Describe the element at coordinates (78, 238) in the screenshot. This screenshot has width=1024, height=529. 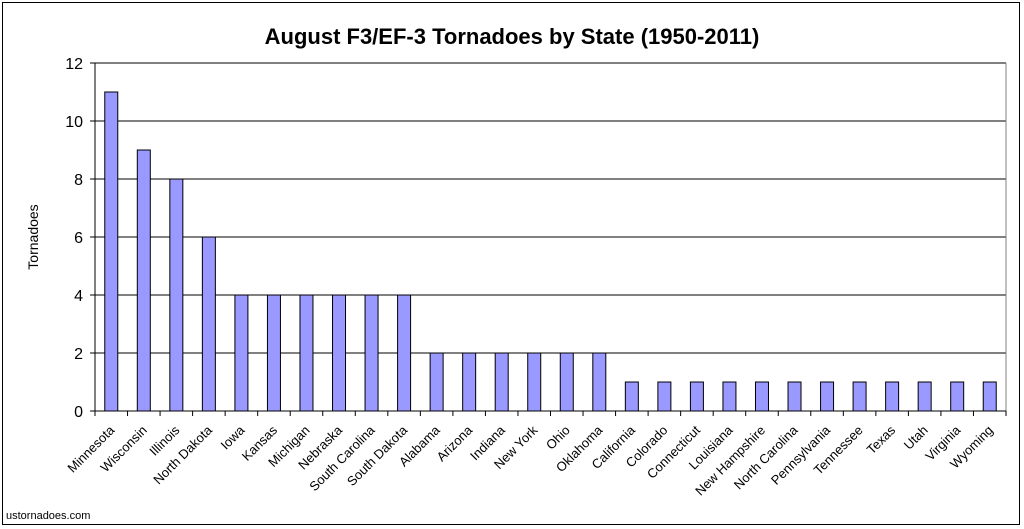
I see `y-tick-label: 6` at that location.